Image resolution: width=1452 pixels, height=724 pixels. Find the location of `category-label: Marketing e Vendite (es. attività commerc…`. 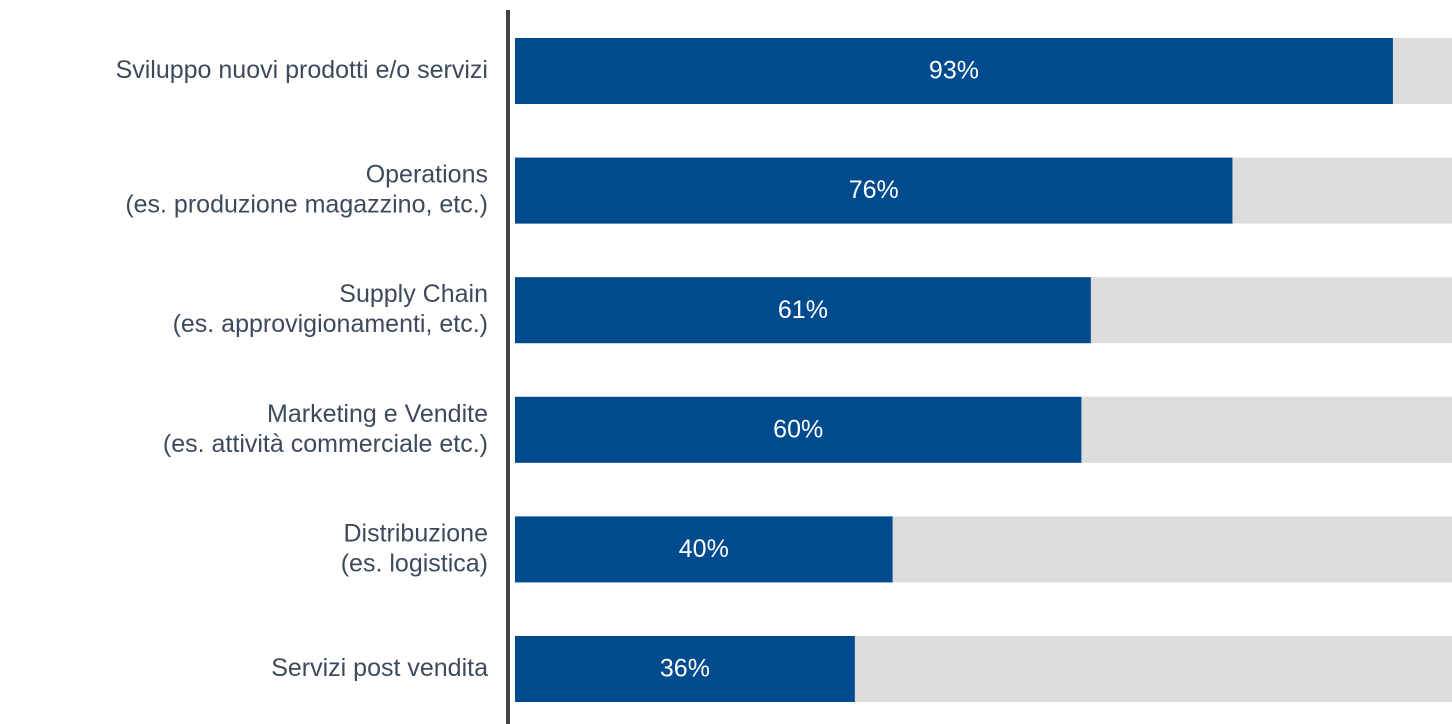

category-label: Marketing e Vendite (es. attività commerc… is located at coordinates (325, 428).